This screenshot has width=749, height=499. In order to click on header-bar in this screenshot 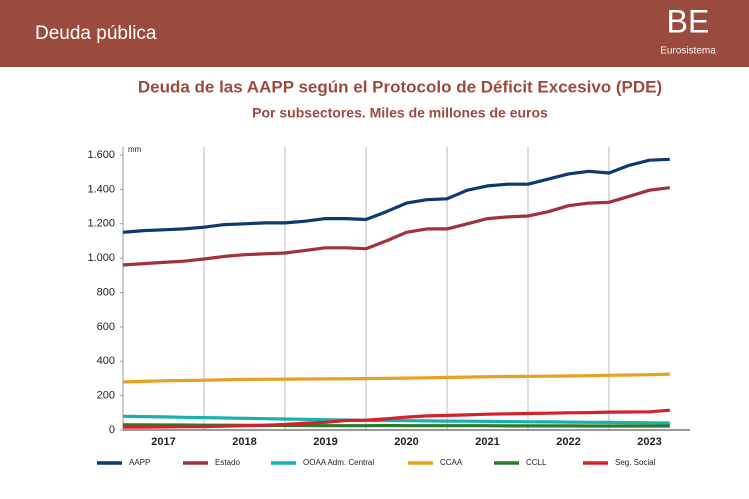, I will do `click(374, 33)`.